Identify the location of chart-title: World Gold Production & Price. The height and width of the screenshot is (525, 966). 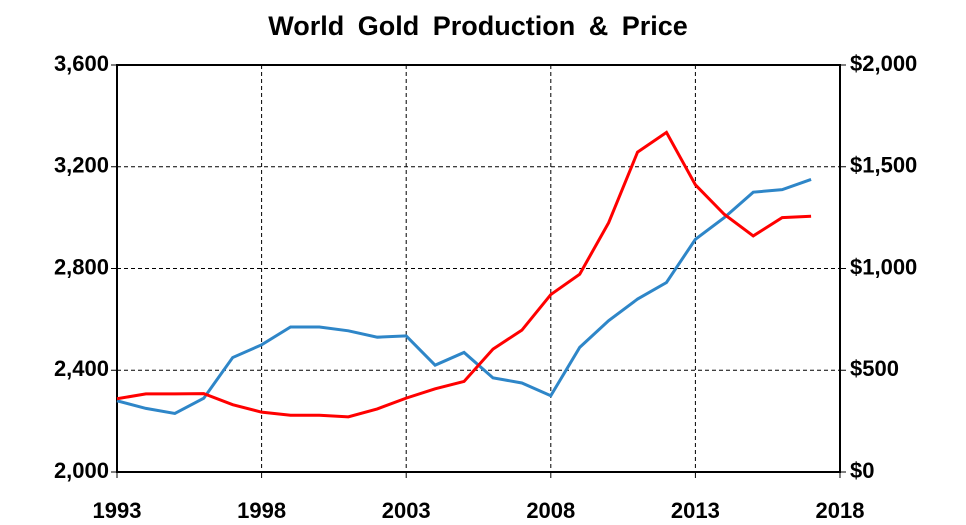
(478, 26).